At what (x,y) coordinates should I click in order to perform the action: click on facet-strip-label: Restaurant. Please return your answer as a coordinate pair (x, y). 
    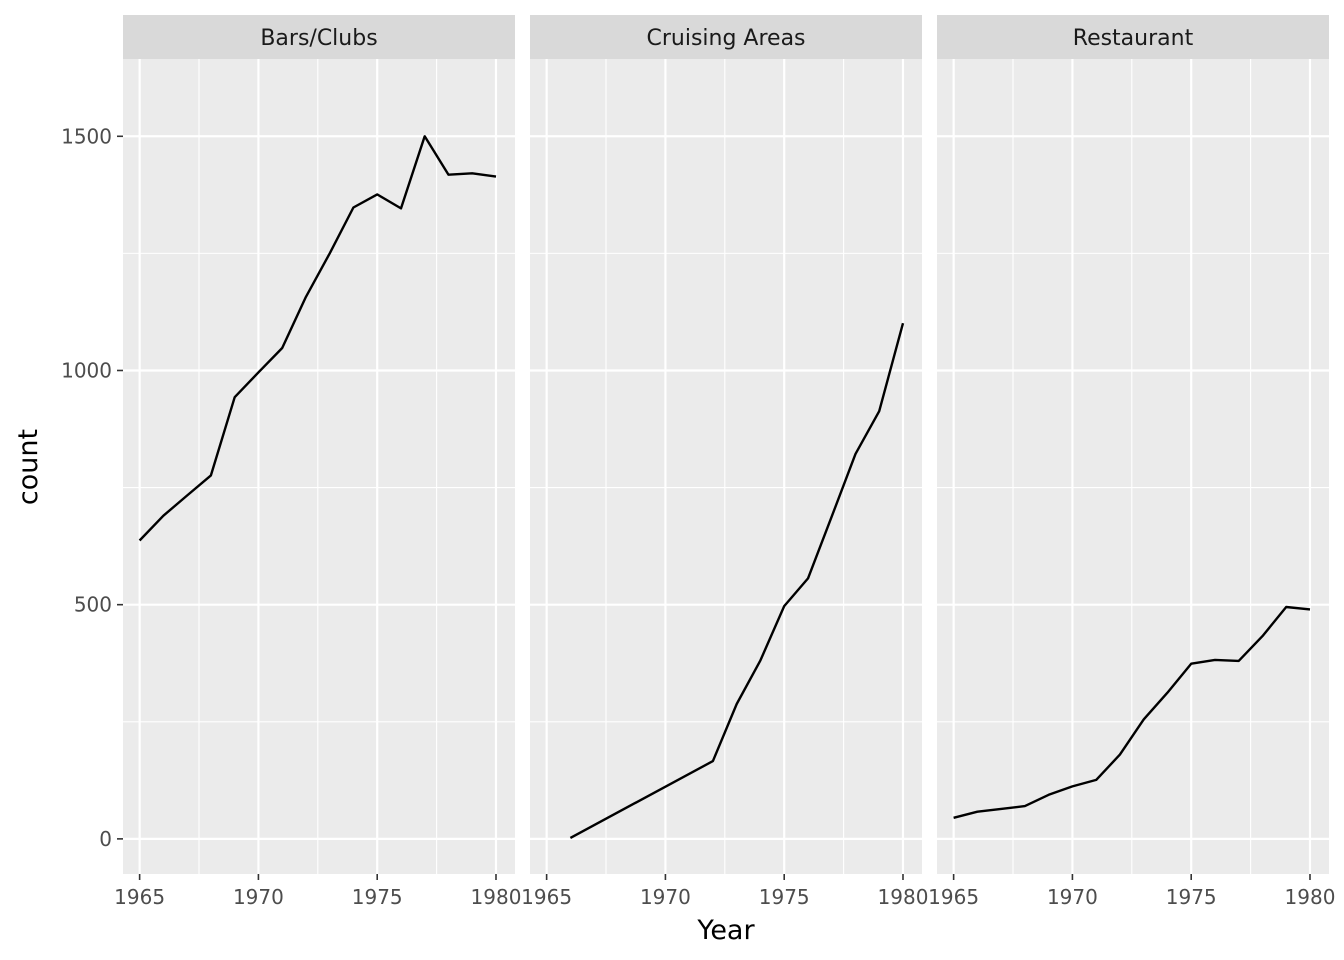
    Looking at the image, I should click on (1133, 38).